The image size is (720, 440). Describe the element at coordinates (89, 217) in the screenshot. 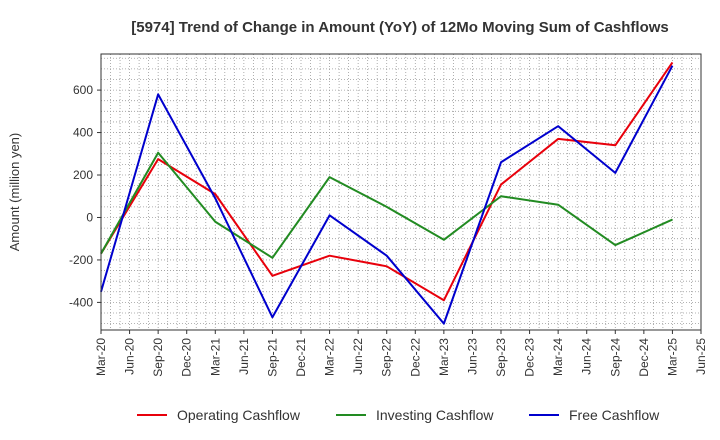

I see `y-tick-label: 0` at that location.